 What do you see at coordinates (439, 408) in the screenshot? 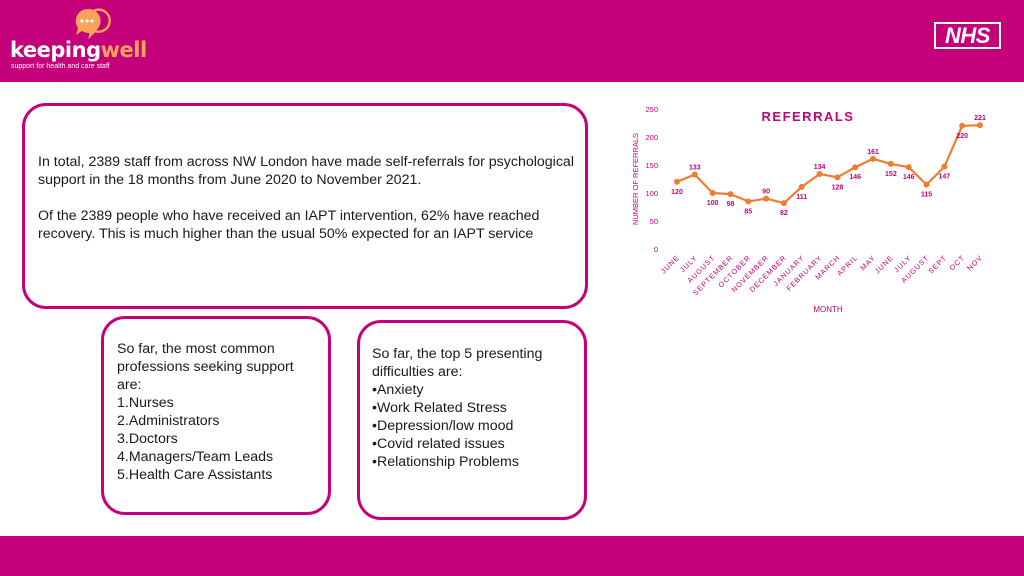
I see `difficulty-item: •Work Related Stress` at bounding box center [439, 408].